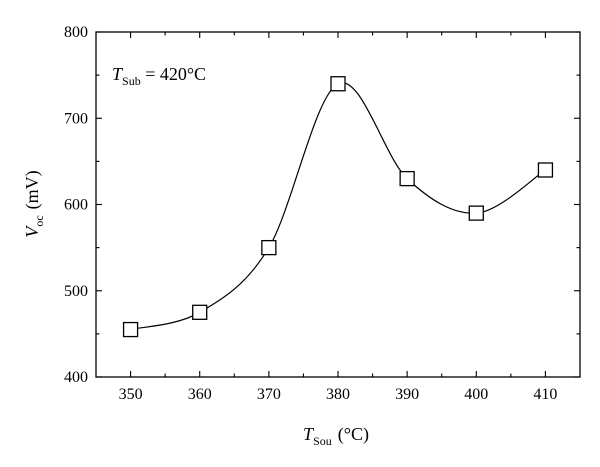  What do you see at coordinates (269, 394) in the screenshot?
I see `x-tick-label: 370` at bounding box center [269, 394].